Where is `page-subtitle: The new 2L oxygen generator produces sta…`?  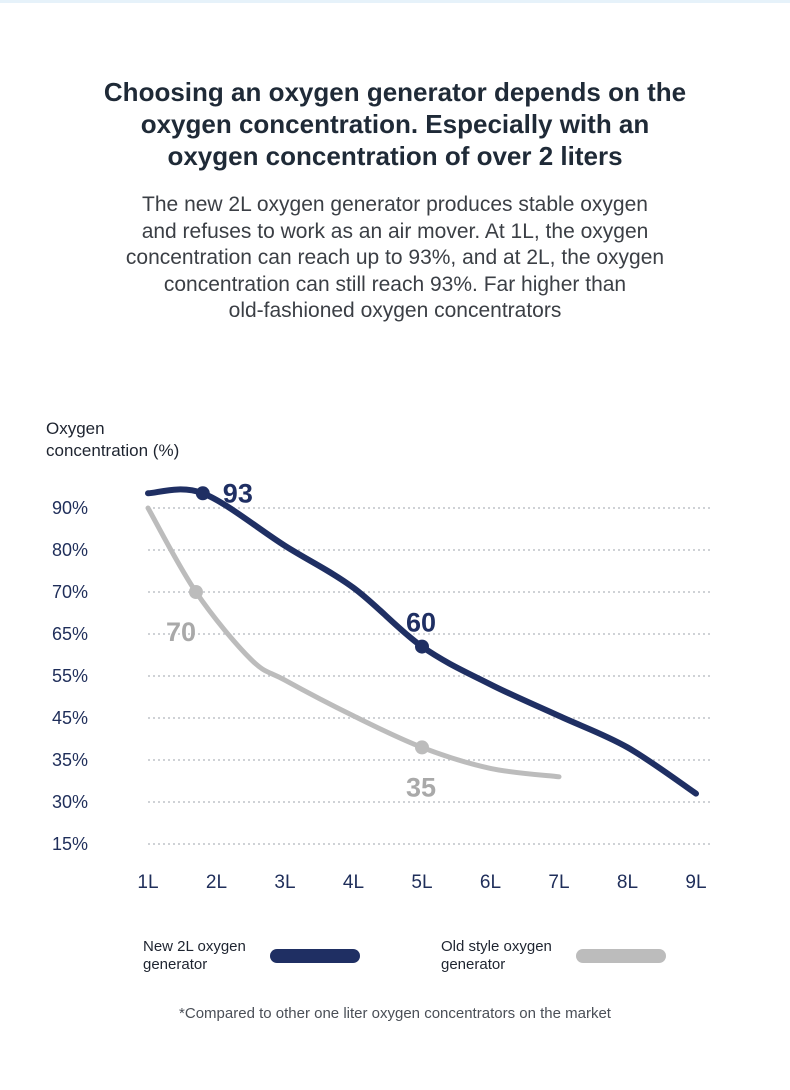
page-subtitle: The new 2L oxygen generator produces sta… is located at coordinates (395, 257).